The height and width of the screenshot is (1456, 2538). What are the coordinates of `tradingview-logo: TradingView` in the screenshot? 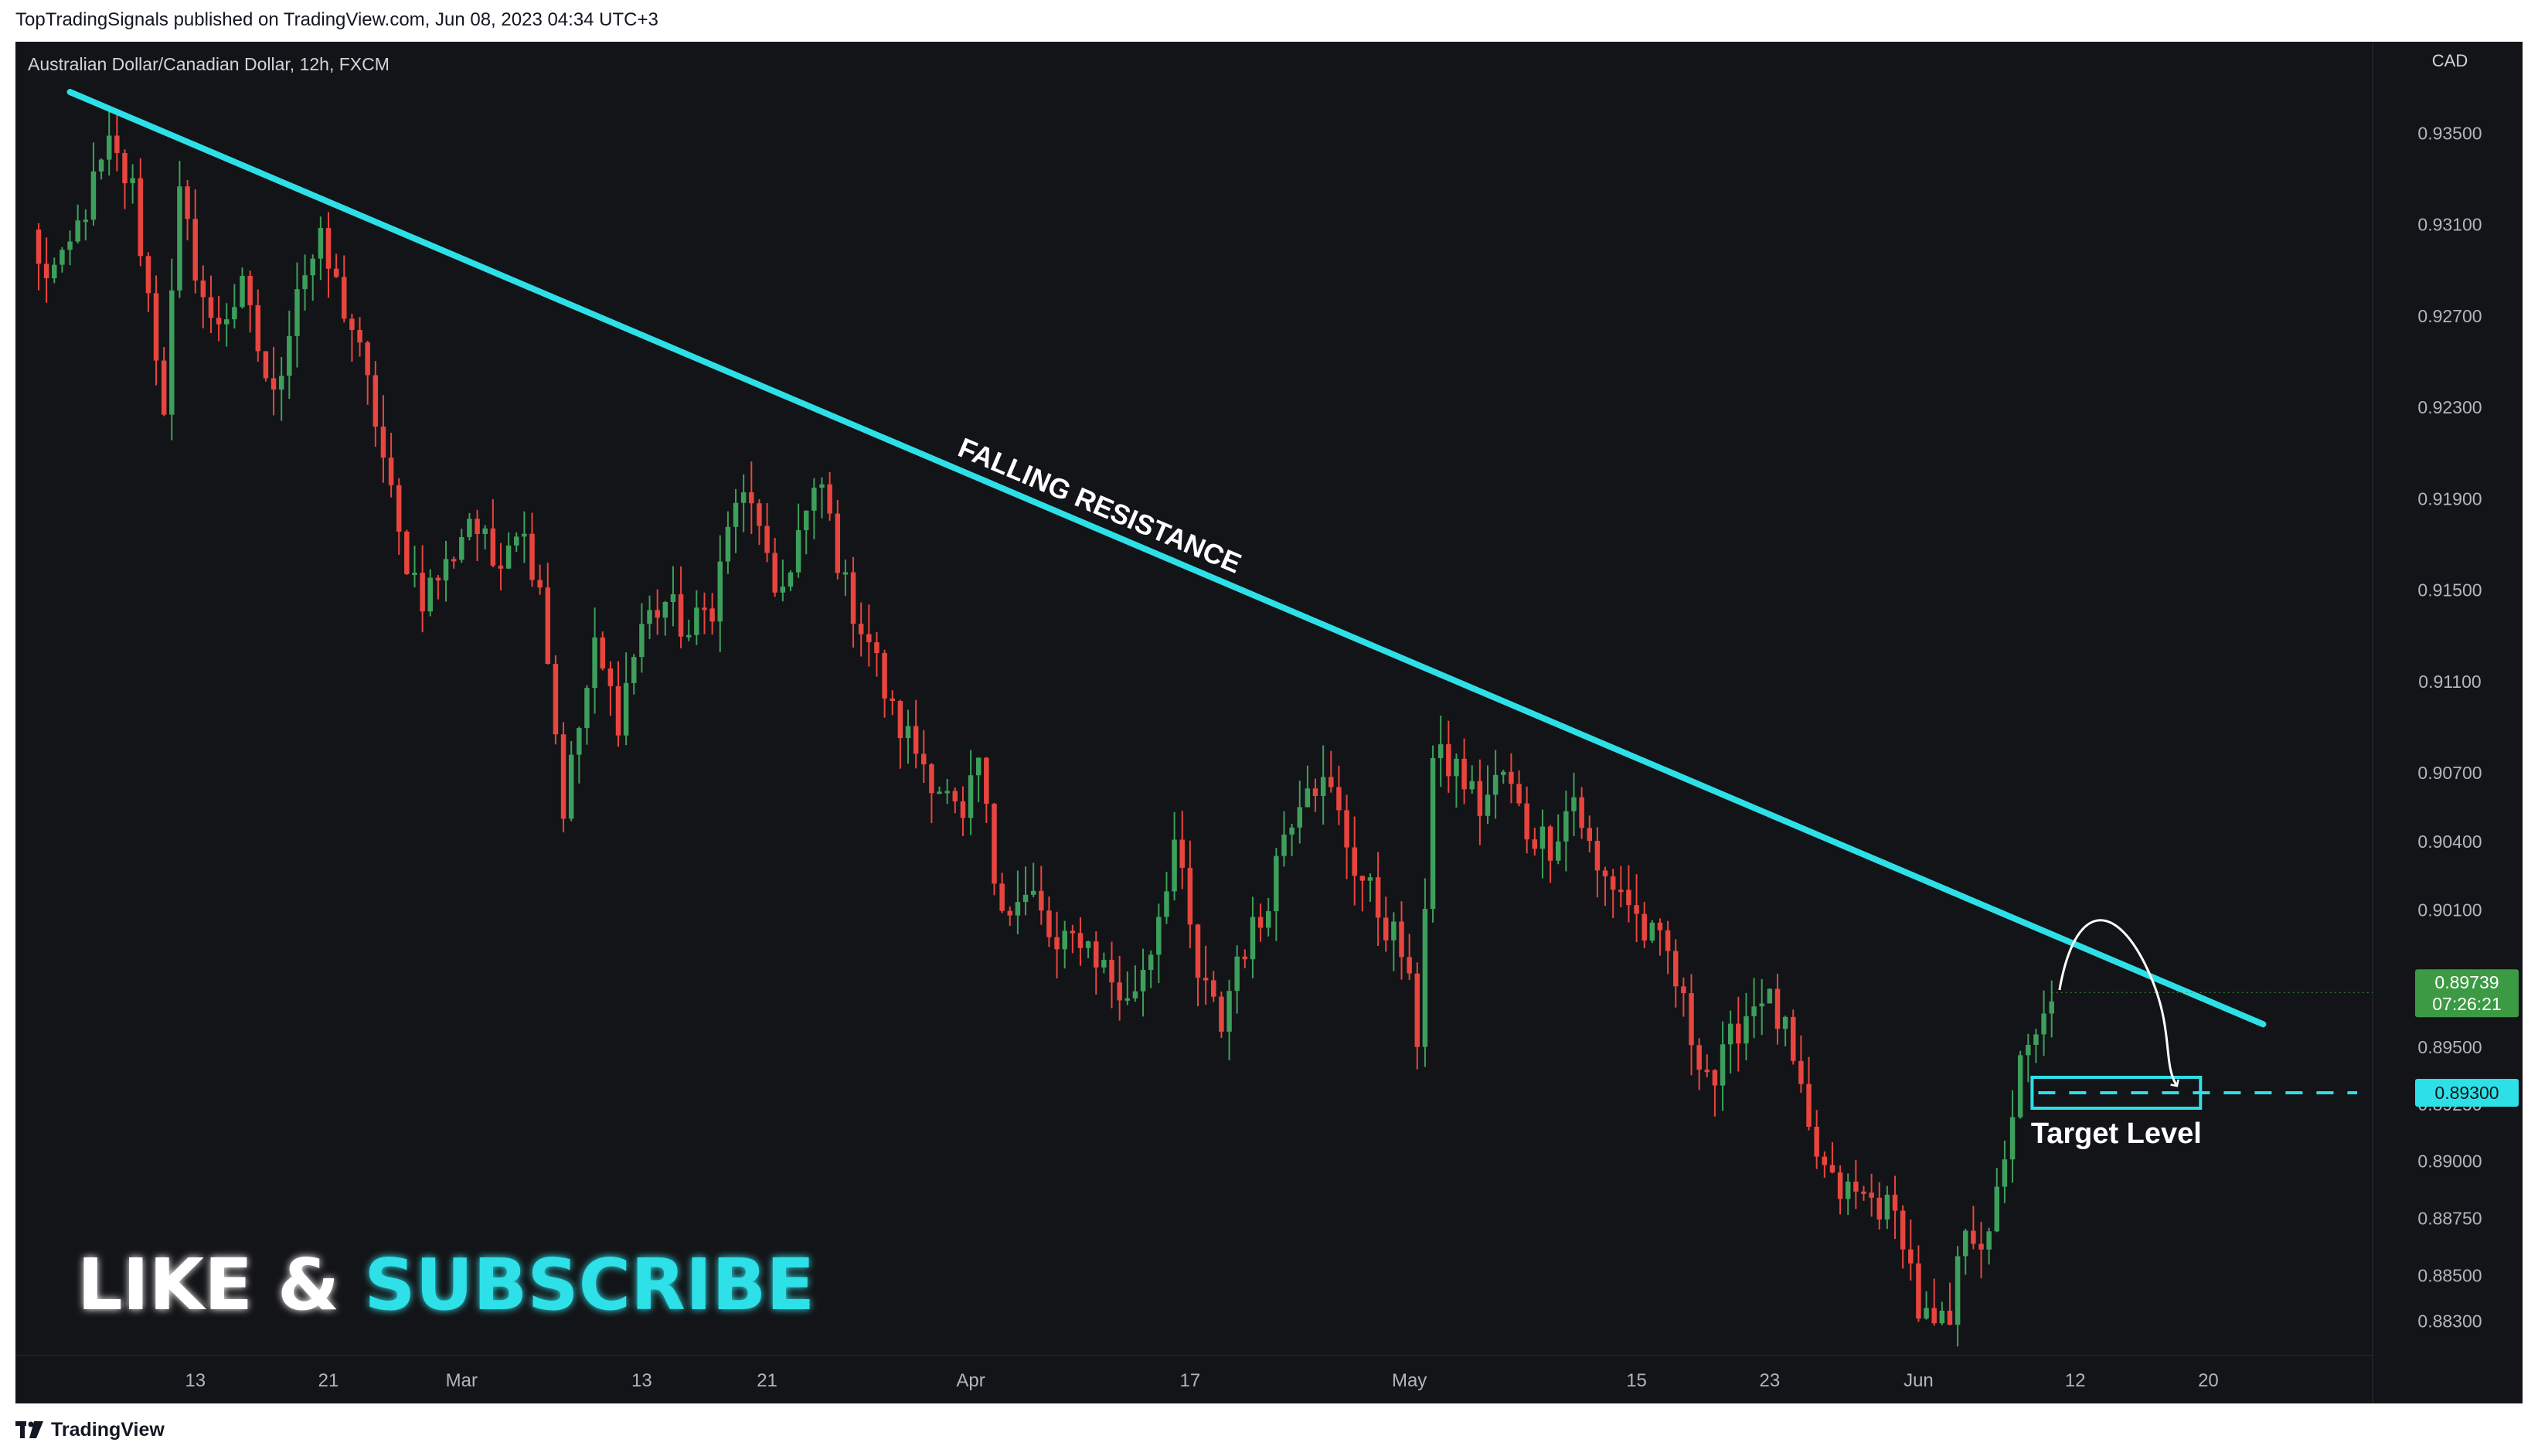 It's located at (90, 1430).